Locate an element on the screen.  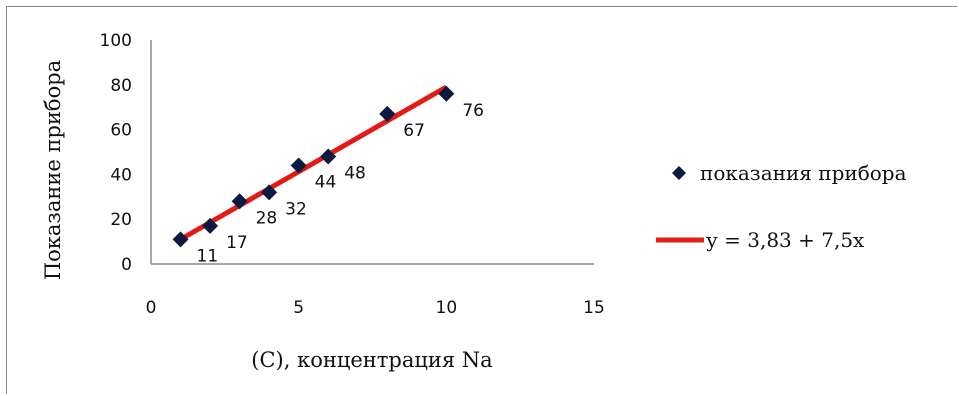
y-tick-label: 100 is located at coordinates (116, 41).